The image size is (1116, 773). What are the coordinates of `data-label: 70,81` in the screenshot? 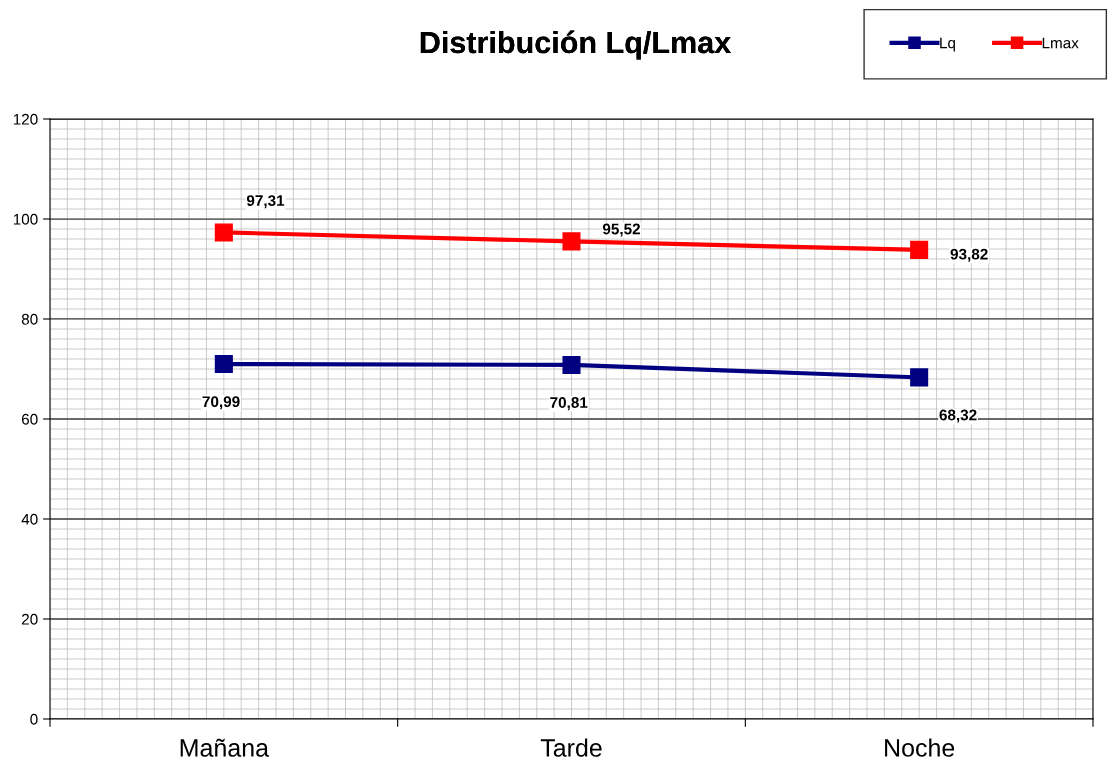 It's located at (569, 404).